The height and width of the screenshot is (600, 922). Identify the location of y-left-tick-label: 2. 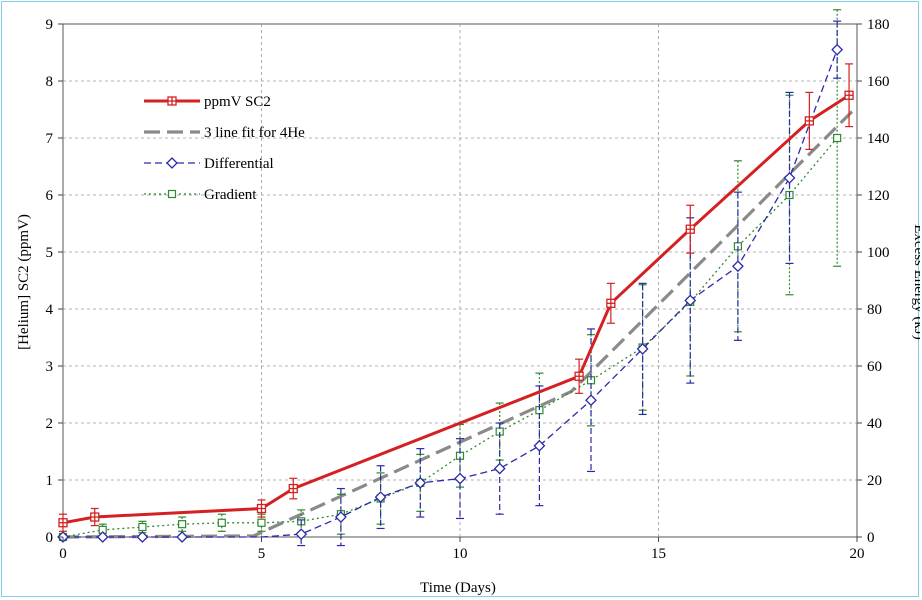
(50, 424).